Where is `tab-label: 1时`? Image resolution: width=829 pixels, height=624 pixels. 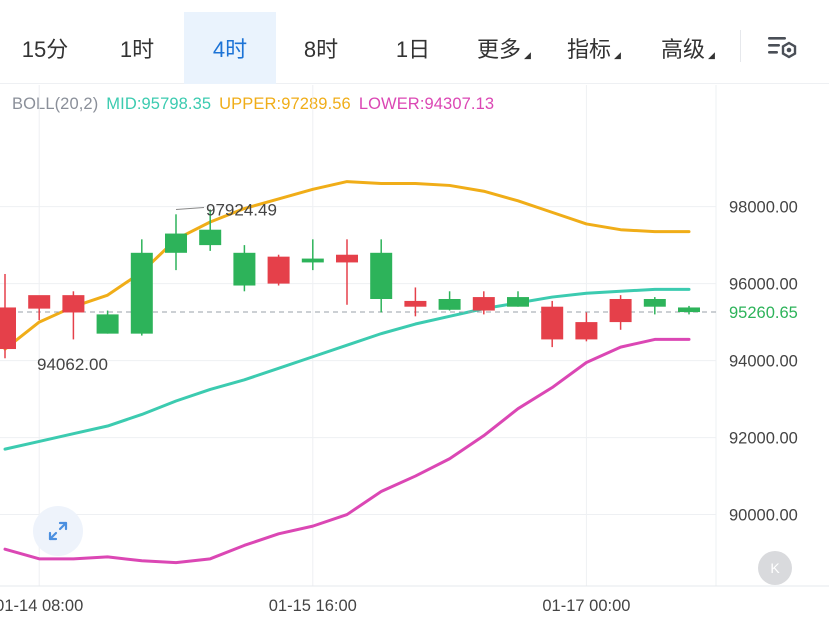 tab-label: 1时 is located at coordinates (137, 49).